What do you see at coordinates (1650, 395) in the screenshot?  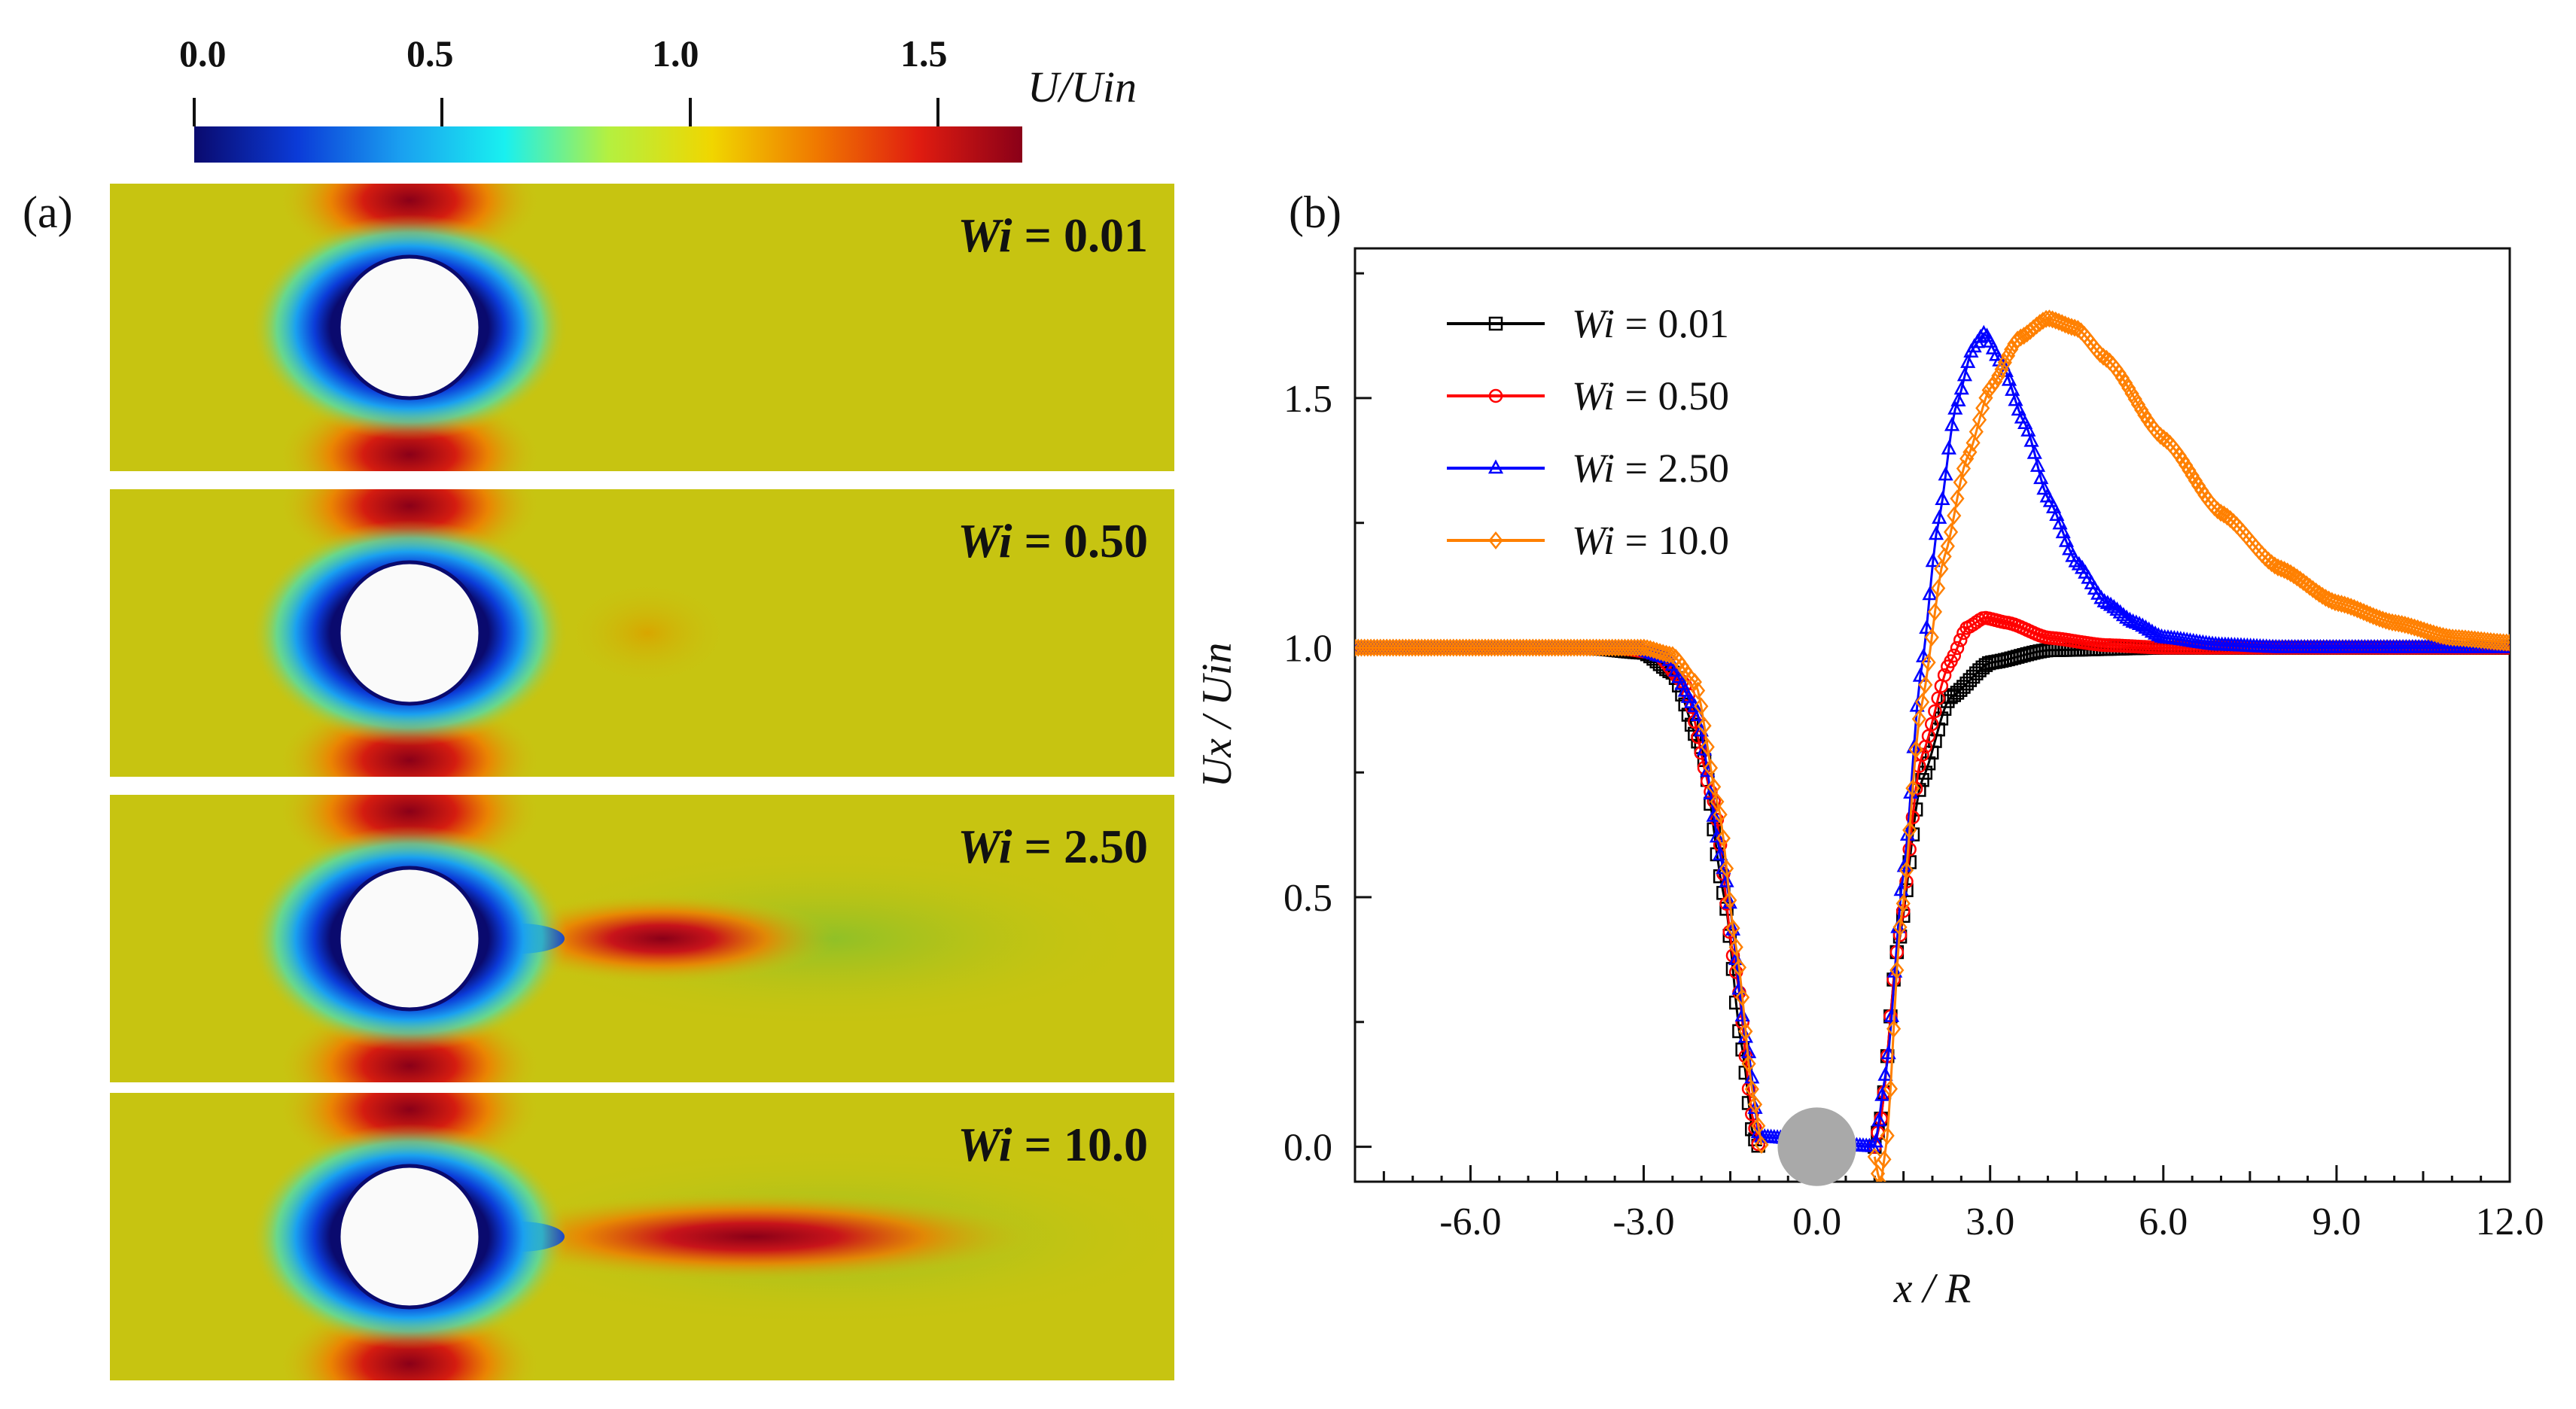 I see `legend-label: Wi = 0.50` at bounding box center [1650, 395].